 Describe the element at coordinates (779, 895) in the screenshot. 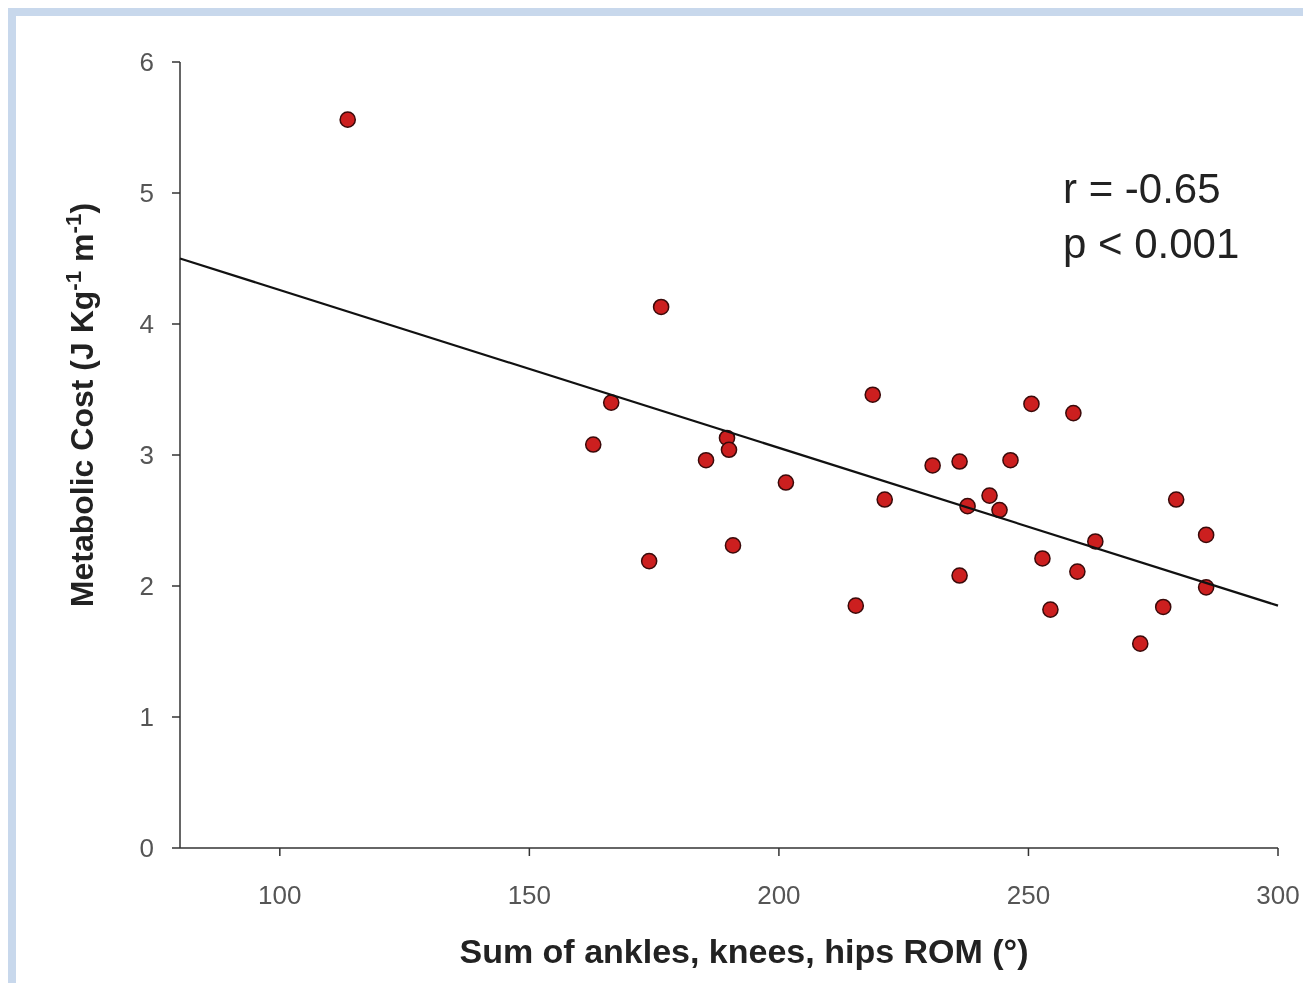

I see `x-tick-label: 200` at that location.